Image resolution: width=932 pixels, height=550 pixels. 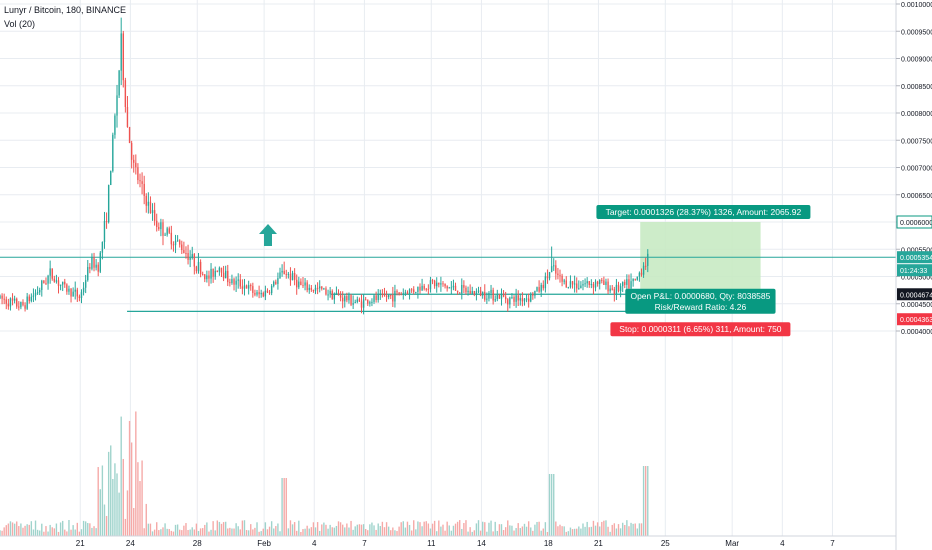 What do you see at coordinates (65, 10) in the screenshot?
I see `symbol-title: Lunyr / Bitcoin, 180, BINANCE` at bounding box center [65, 10].